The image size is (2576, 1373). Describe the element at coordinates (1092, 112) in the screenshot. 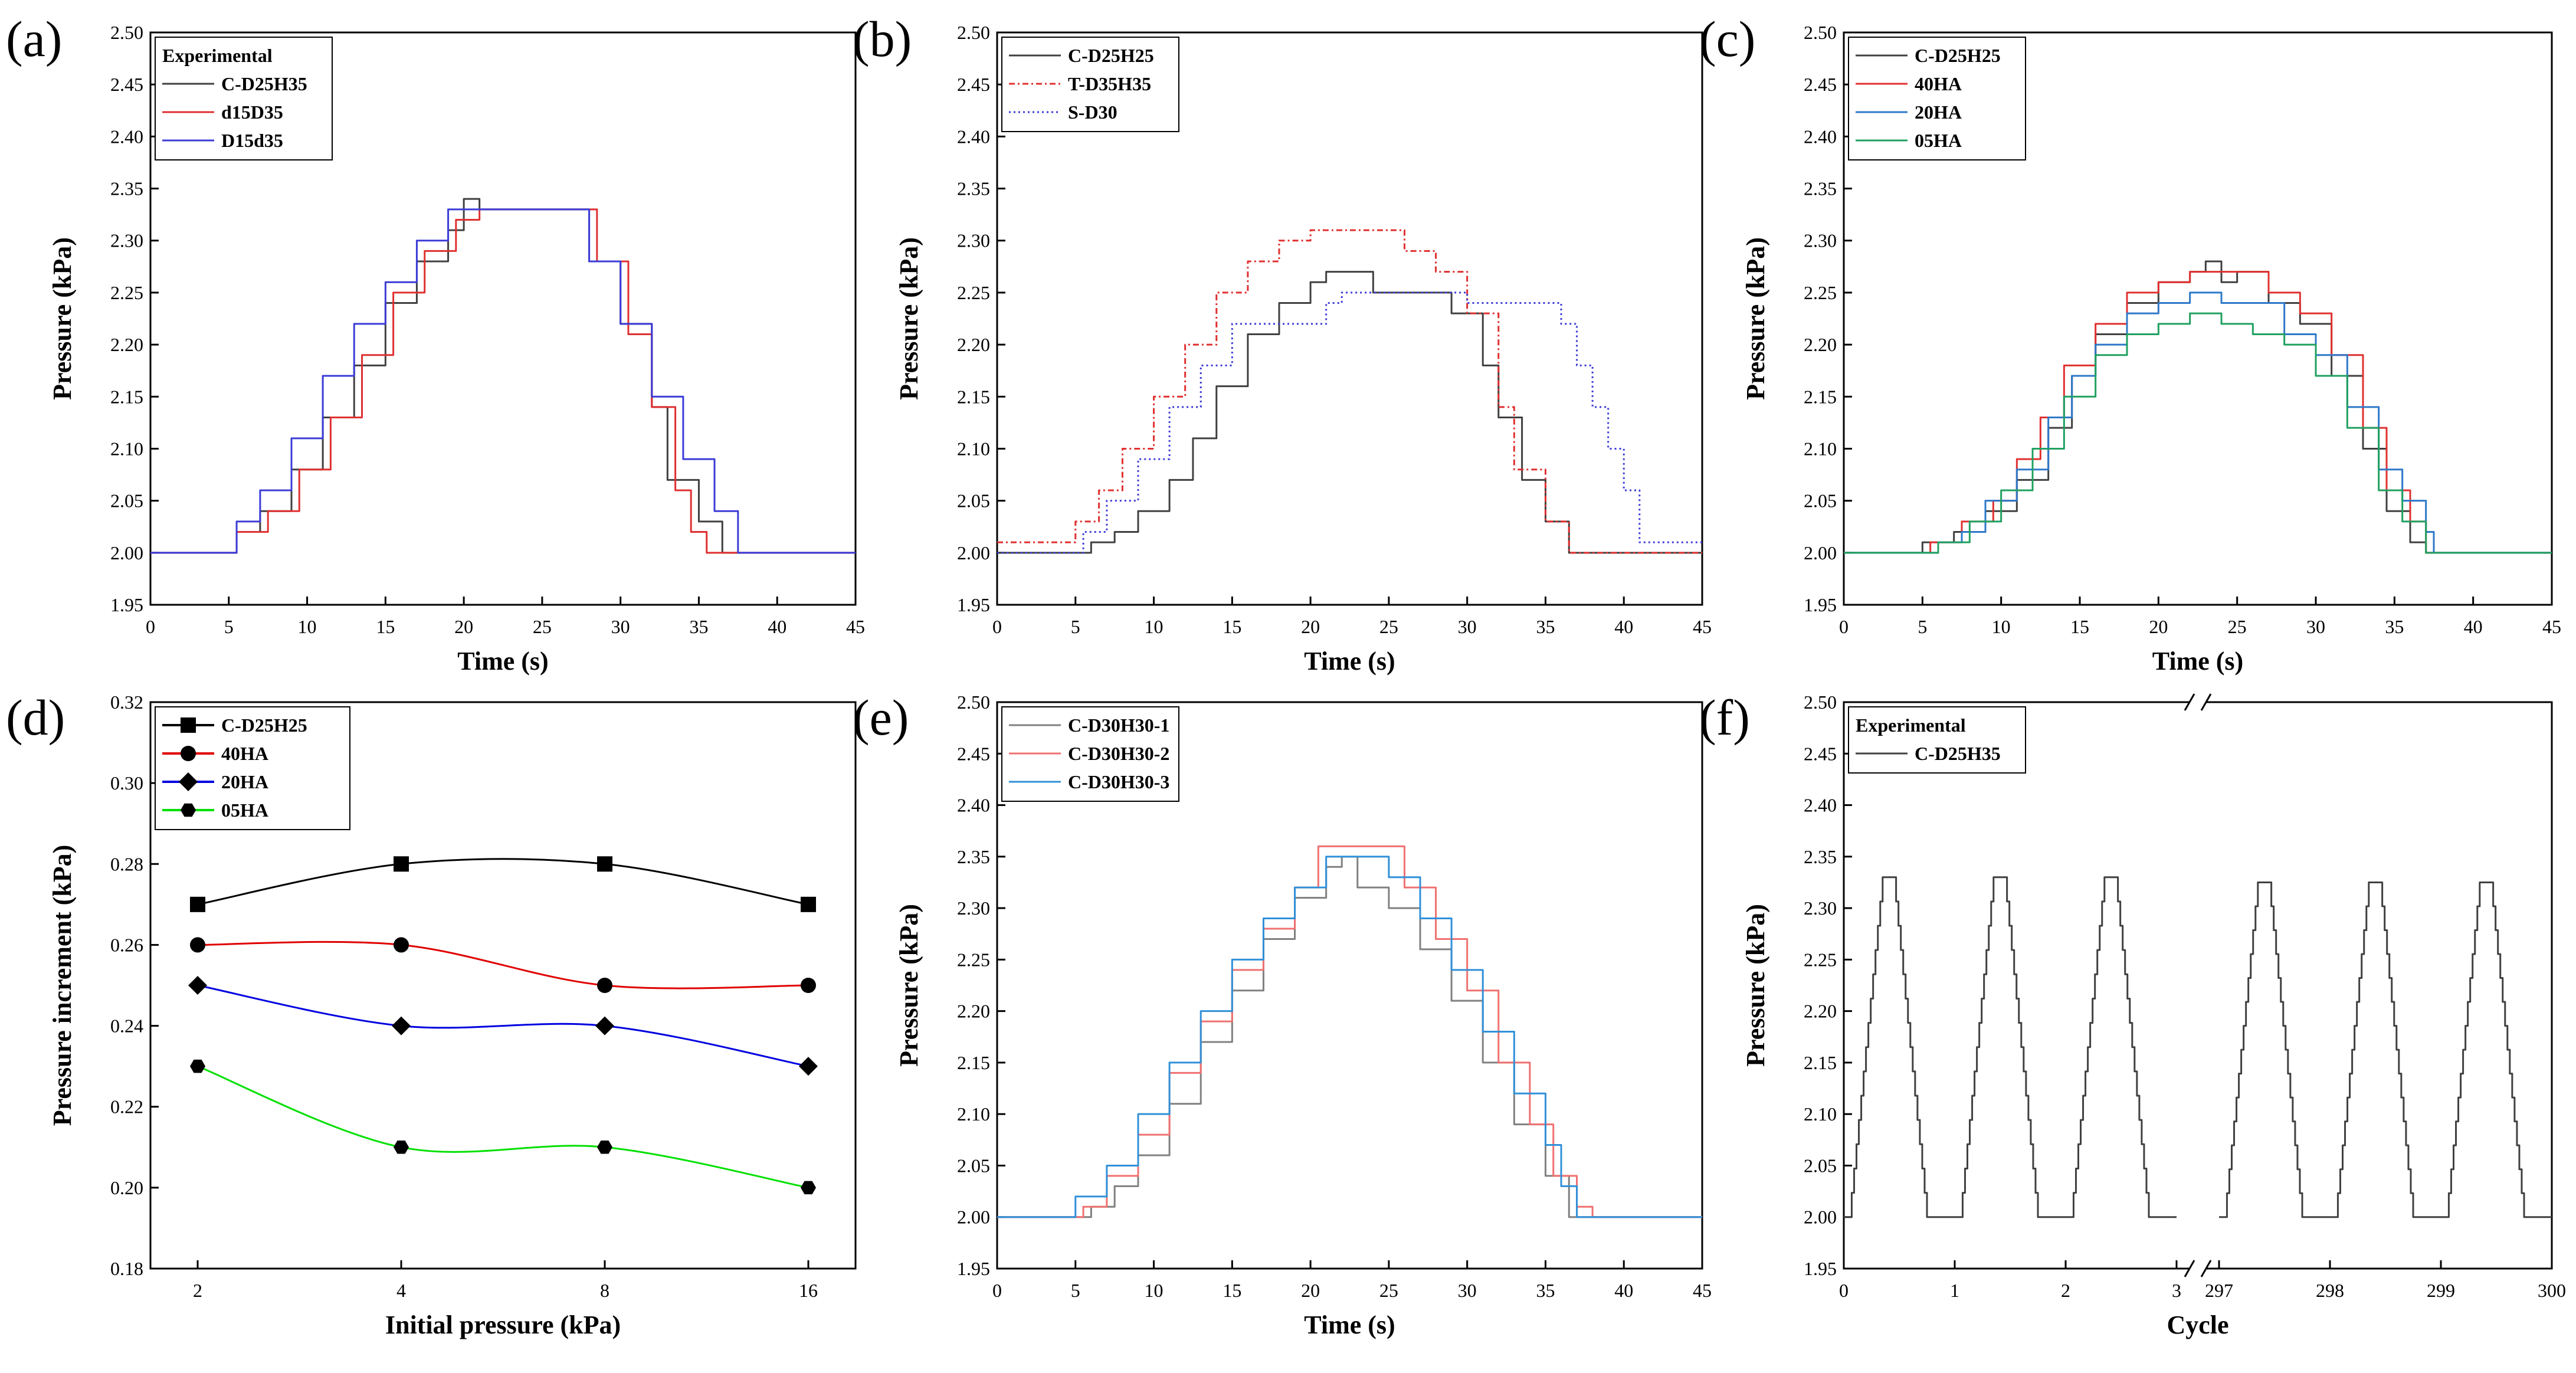

I see `legend-entry: S-D30` at that location.